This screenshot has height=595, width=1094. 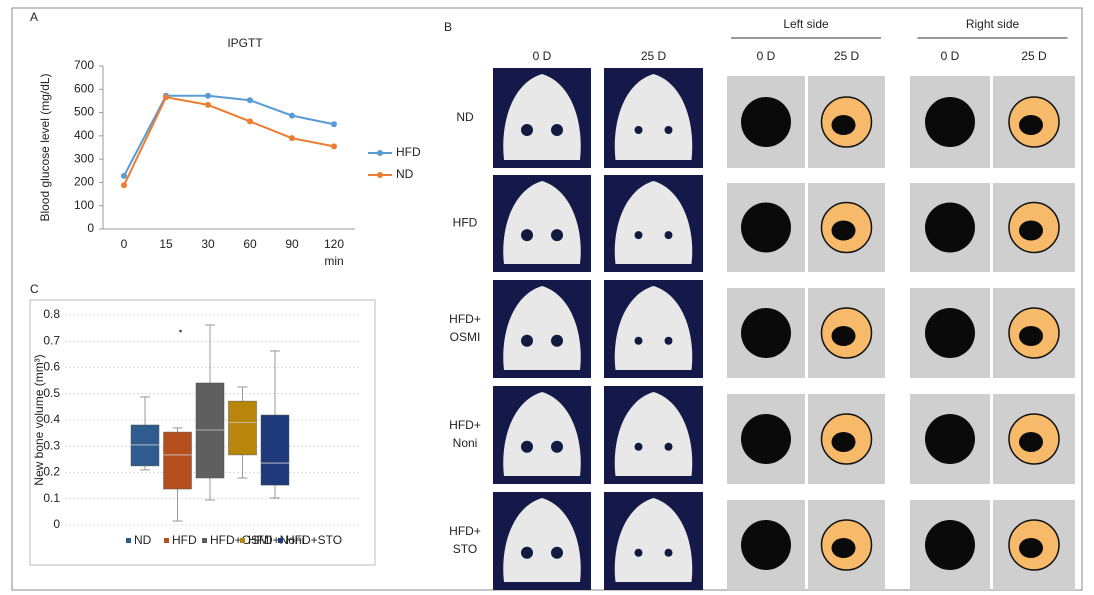 I want to click on y-tick-label: 0.5, so click(x=51, y=393).